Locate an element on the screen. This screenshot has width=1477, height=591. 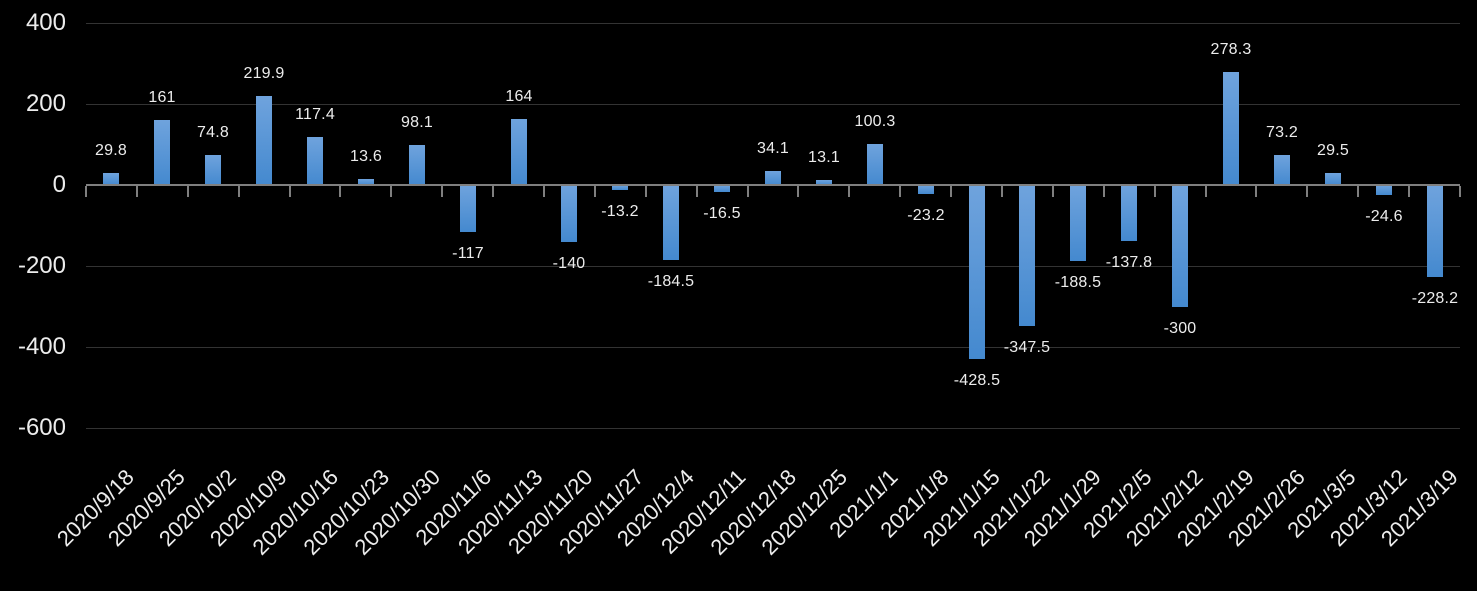
data-label: 29.8 is located at coordinates (111, 150).